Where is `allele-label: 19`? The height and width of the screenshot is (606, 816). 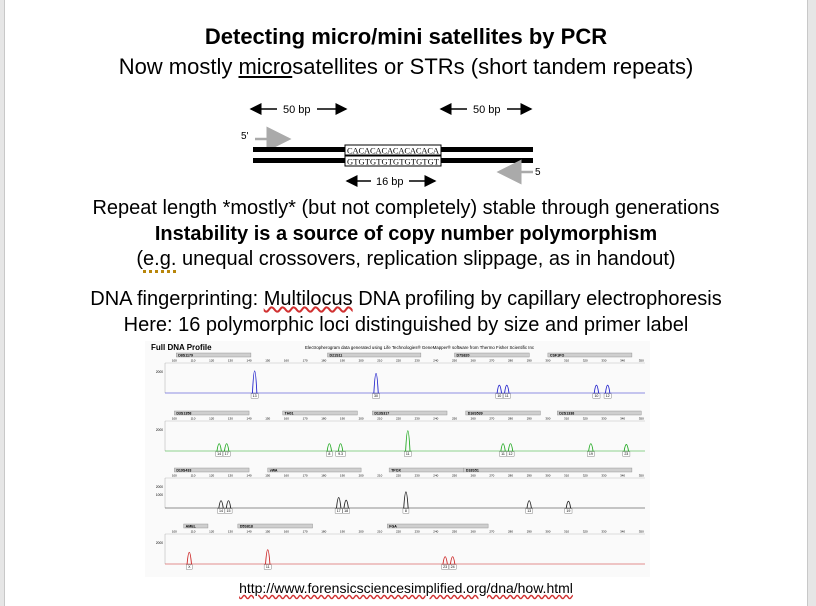 allele-label: 19 is located at coordinates (591, 454).